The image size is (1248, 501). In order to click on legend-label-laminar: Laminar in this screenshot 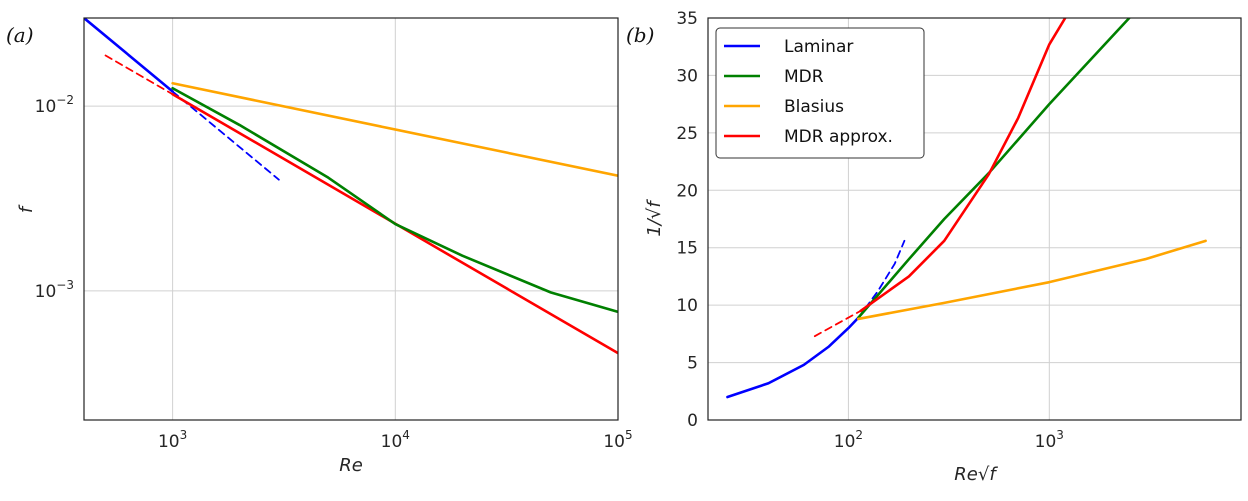, I will do `click(818, 47)`.